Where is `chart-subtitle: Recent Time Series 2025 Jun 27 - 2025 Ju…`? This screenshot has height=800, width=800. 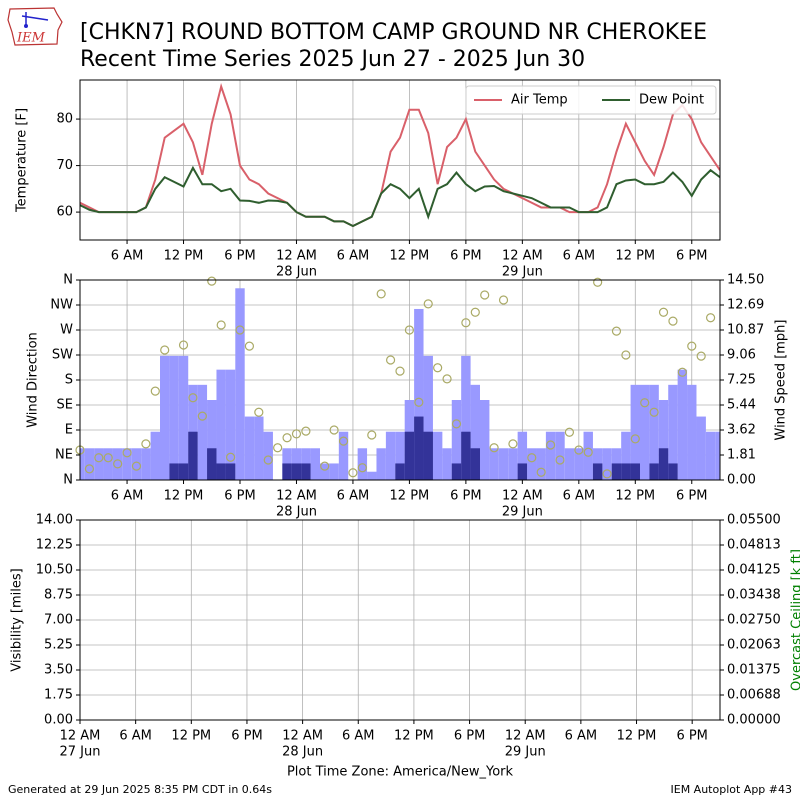 chart-subtitle: Recent Time Series 2025 Jun 27 - 2025 Ju… is located at coordinates (332, 59).